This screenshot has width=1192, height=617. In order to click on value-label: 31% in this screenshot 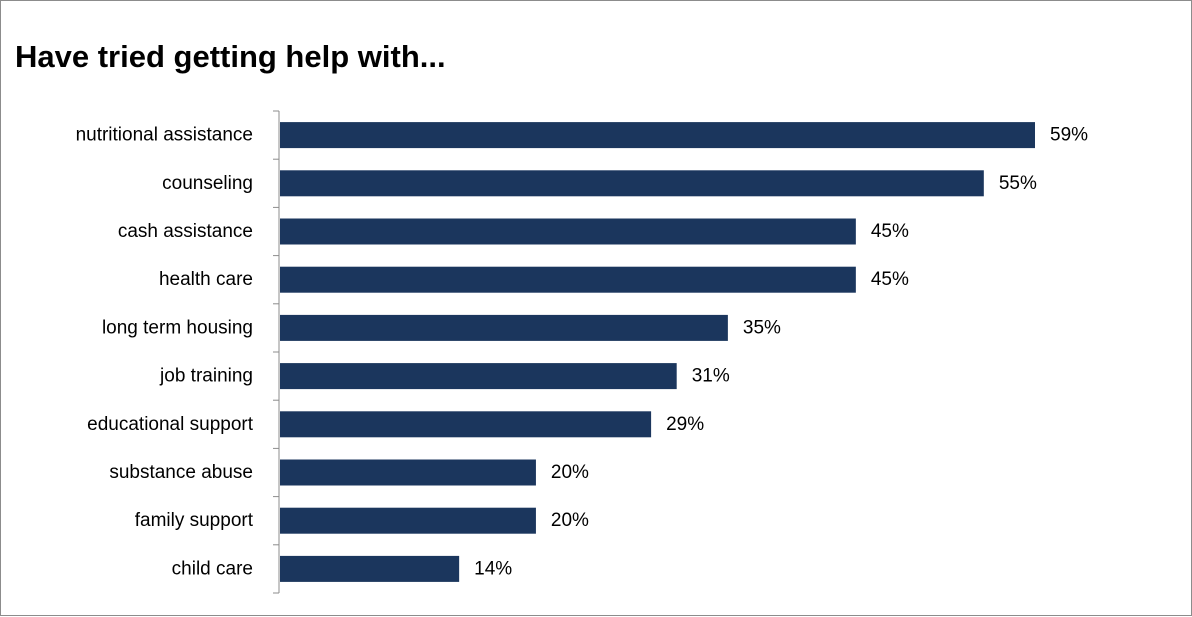, I will do `click(711, 376)`.